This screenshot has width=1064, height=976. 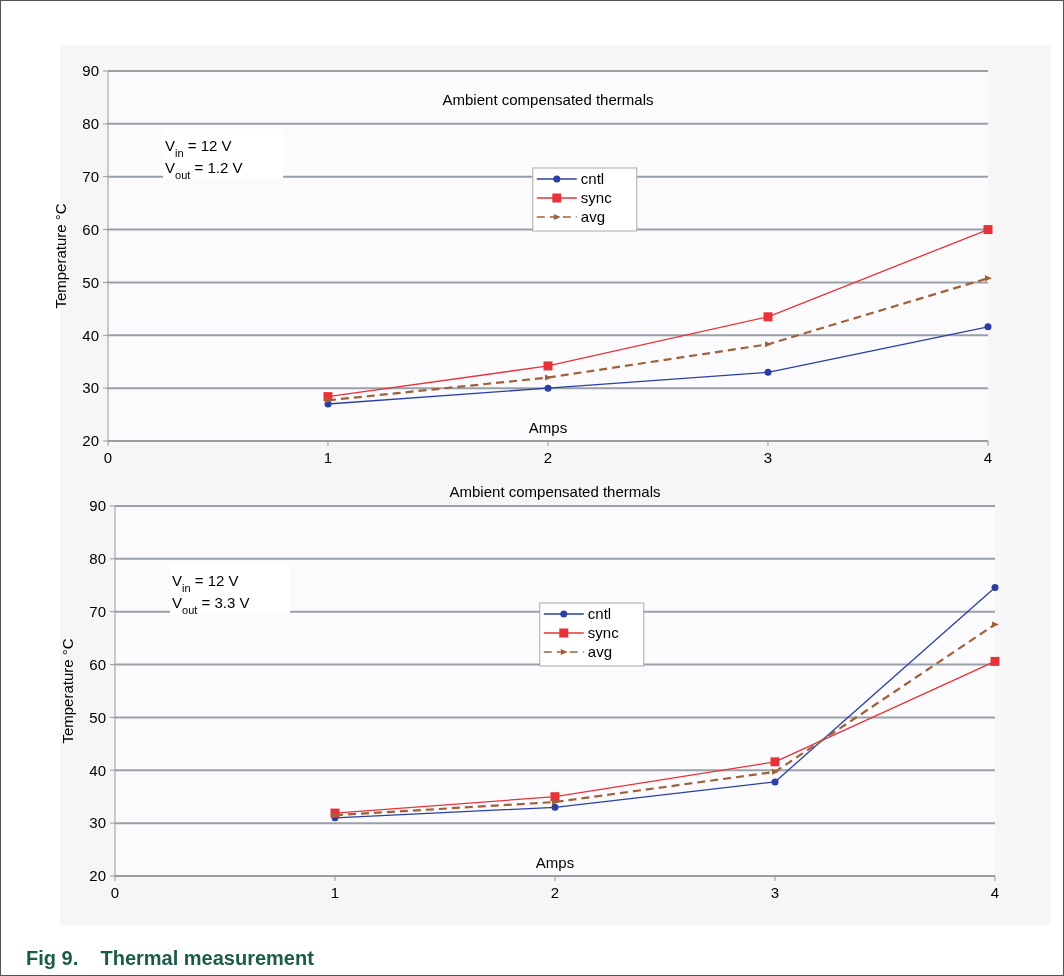 What do you see at coordinates (170, 958) in the screenshot?
I see `caption: Fig 9. Thermal measurement` at bounding box center [170, 958].